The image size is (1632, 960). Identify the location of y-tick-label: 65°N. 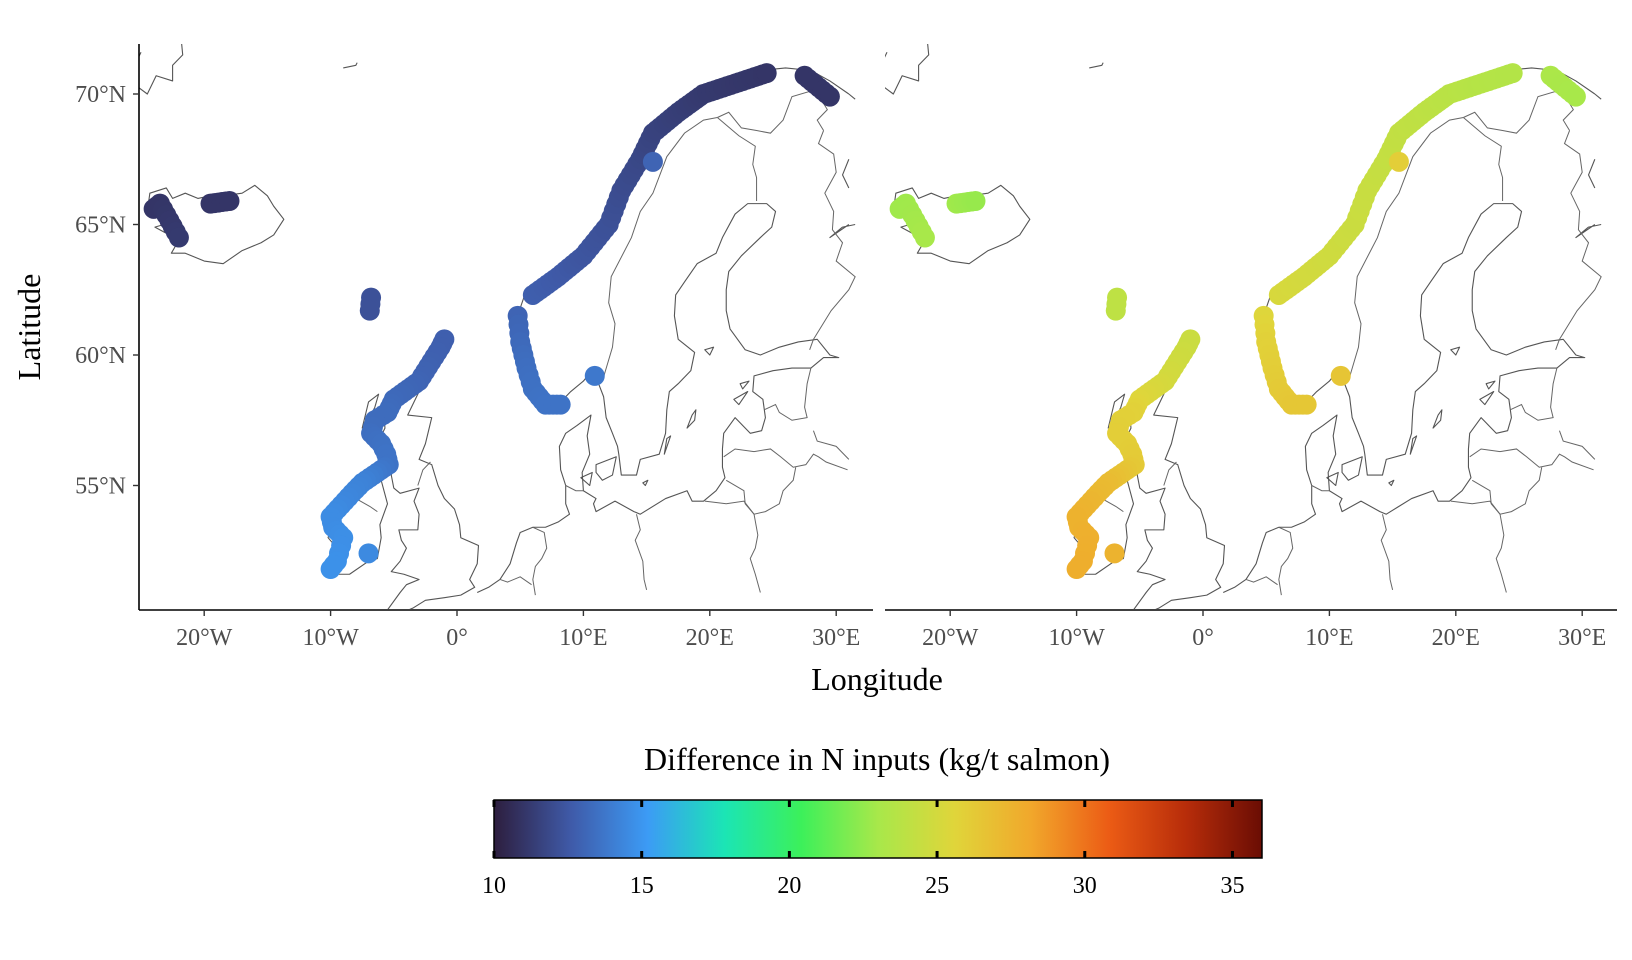
(100, 226).